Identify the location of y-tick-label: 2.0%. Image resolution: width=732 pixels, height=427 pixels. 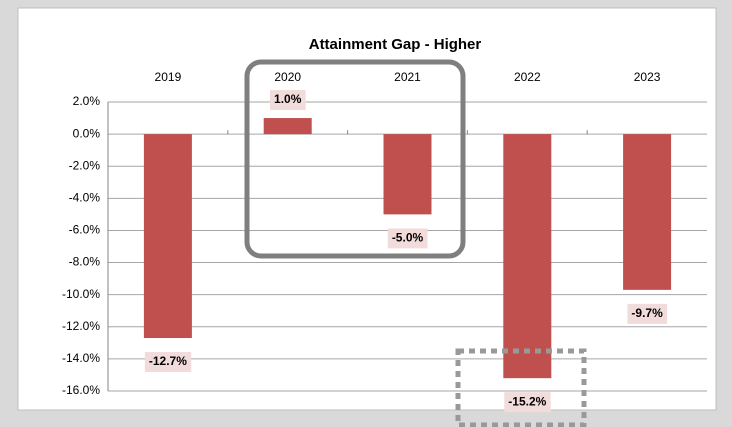
(87, 101).